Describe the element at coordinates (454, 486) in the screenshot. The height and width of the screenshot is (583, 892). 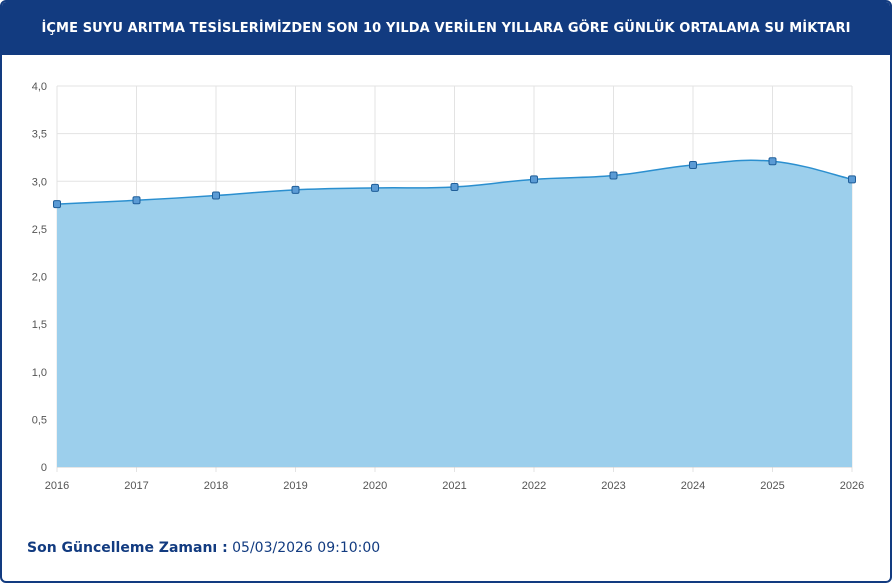
I see `x-tick-label: 2021` at that location.